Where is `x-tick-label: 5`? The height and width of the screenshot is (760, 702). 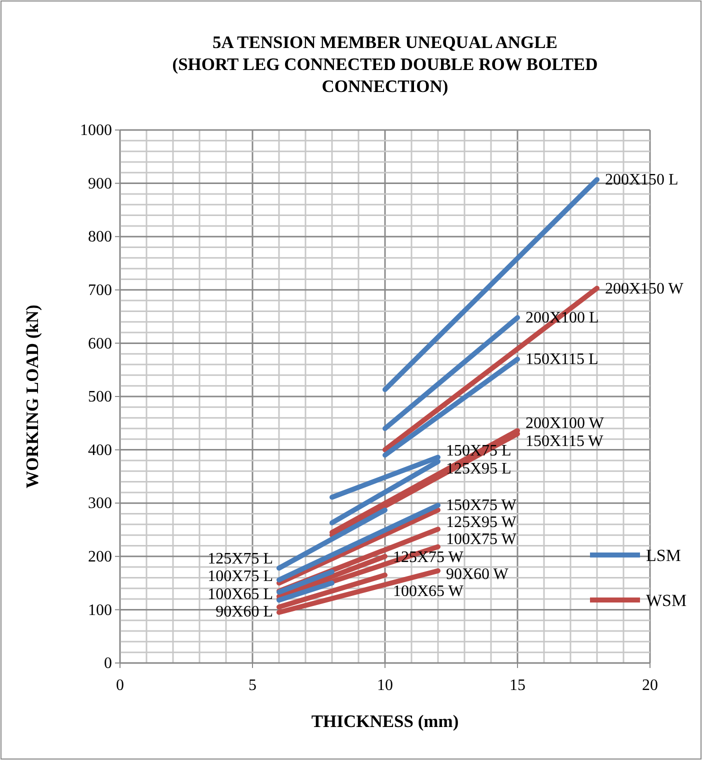 x-tick-label: 5 is located at coordinates (252, 685).